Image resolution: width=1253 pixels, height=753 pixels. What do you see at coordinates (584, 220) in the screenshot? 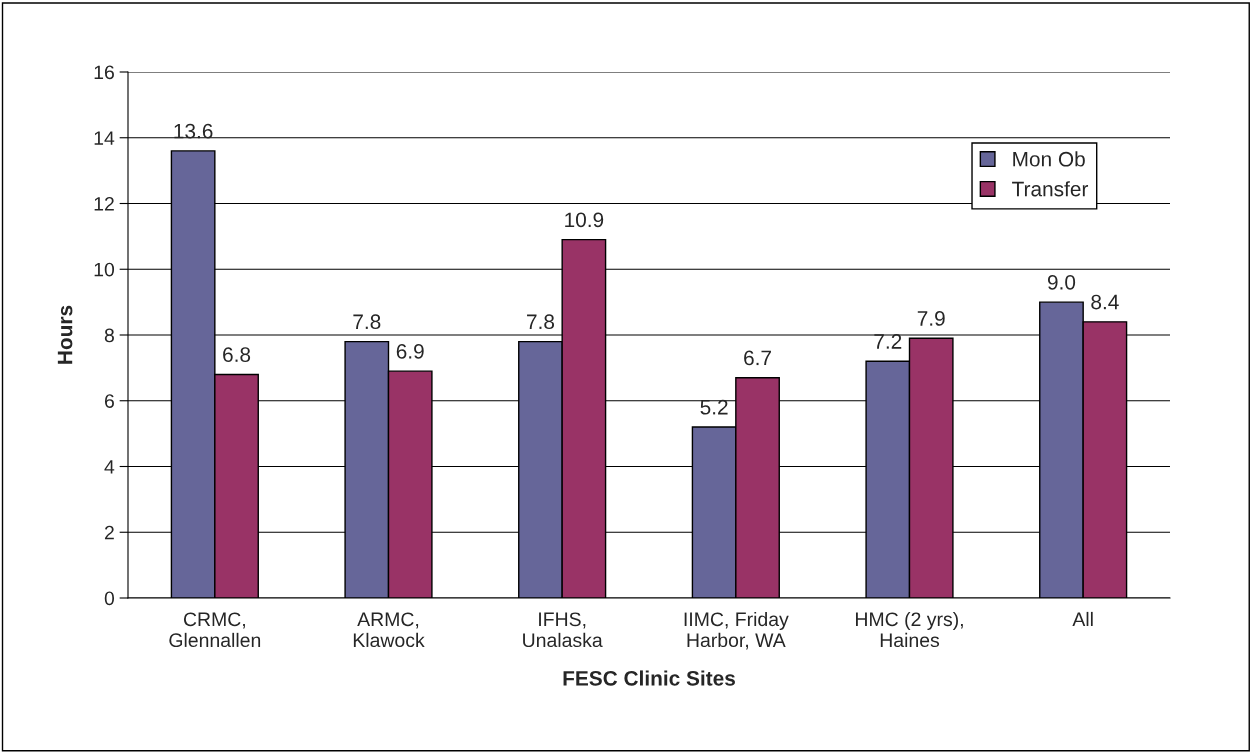
I see `data-label: 10.9` at bounding box center [584, 220].